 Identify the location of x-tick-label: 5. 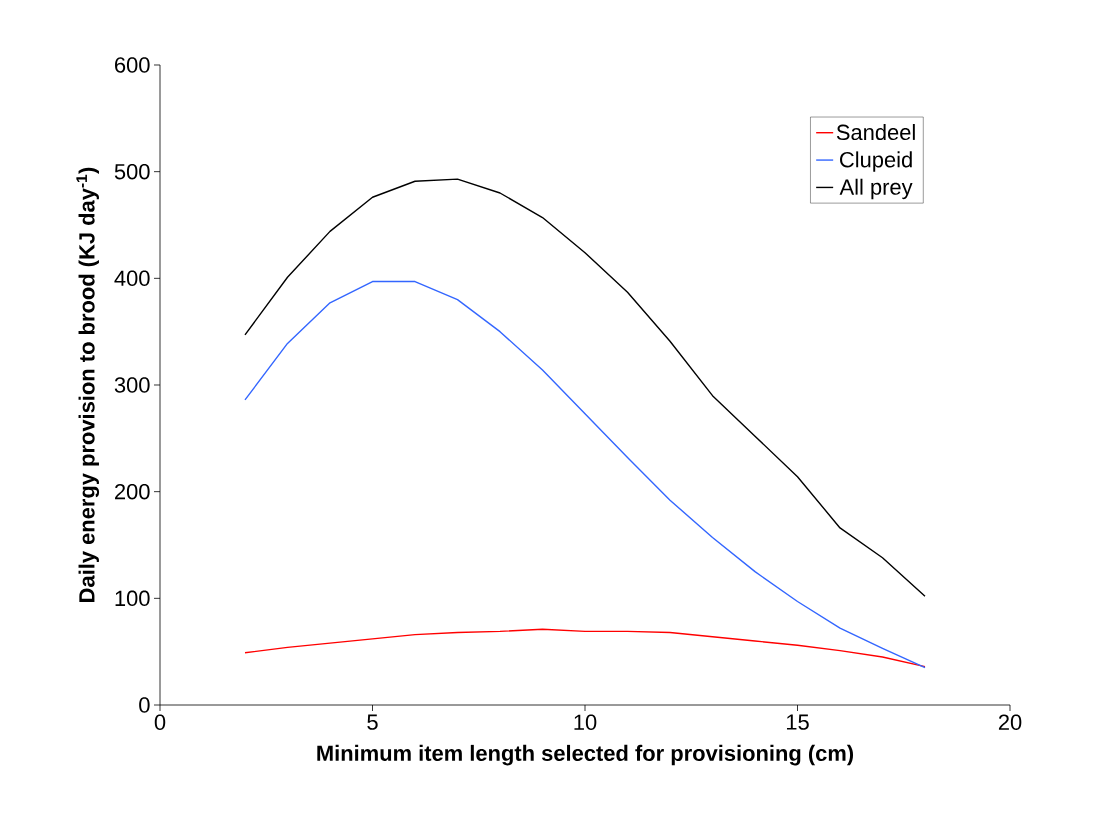
(372, 722).